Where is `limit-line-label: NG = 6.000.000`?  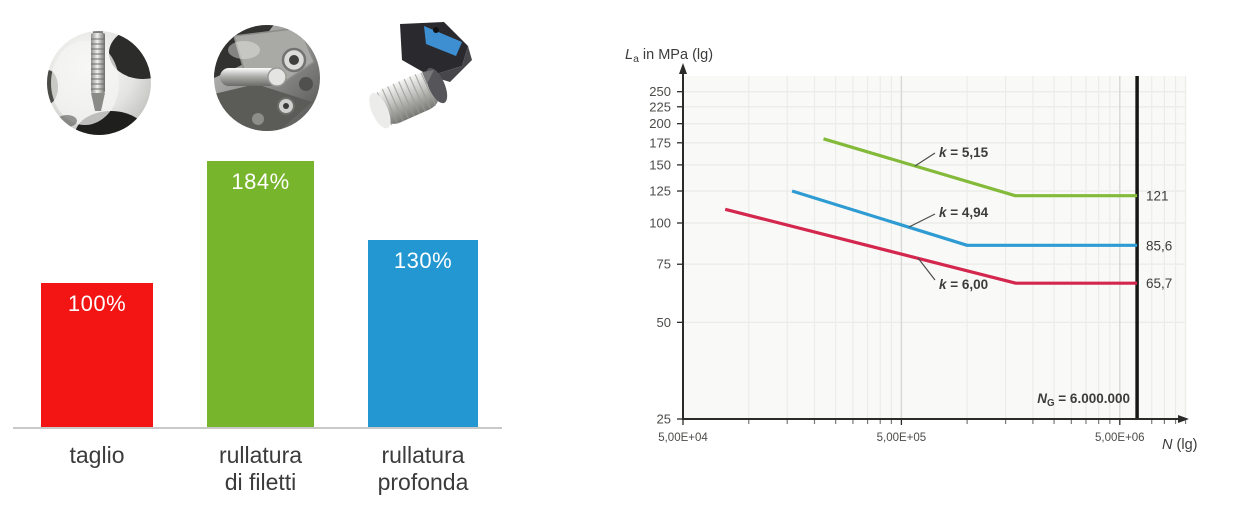 limit-line-label: NG = 6.000.000 is located at coordinates (1083, 400).